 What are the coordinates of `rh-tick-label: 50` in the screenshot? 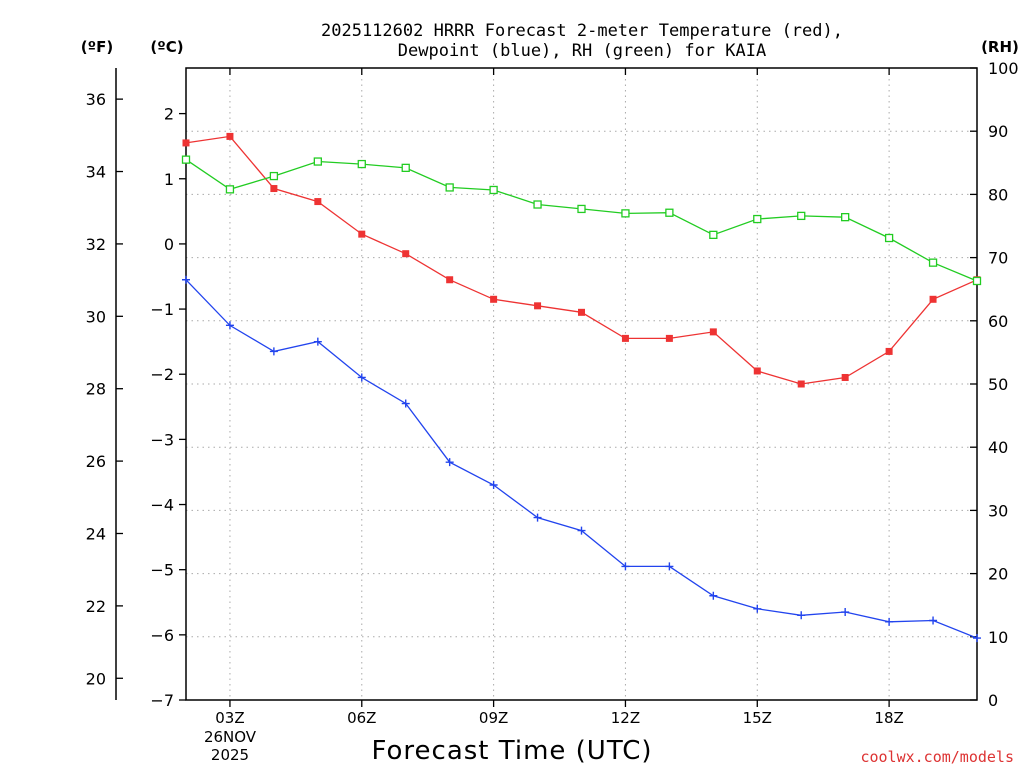 It's located at (998, 384).